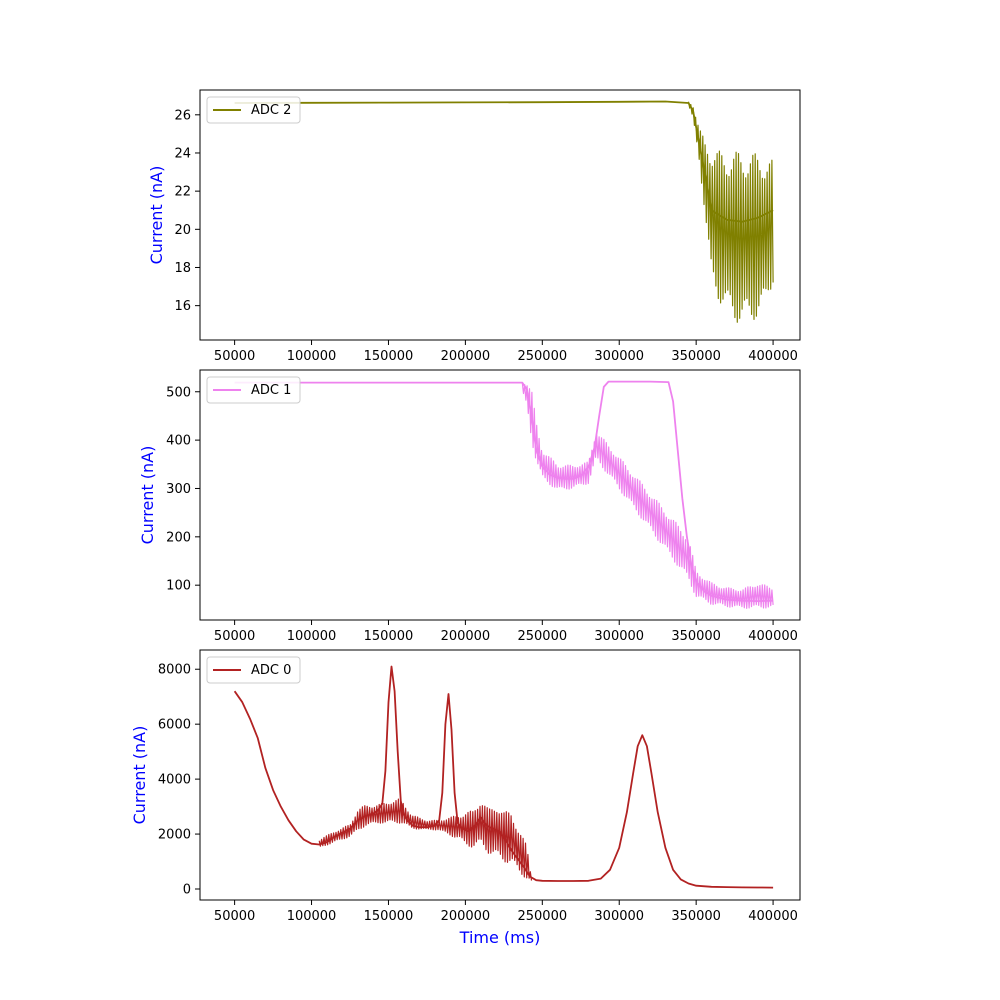 This screenshot has width=1000, height=1000. What do you see at coordinates (178, 537) in the screenshot?
I see `y-tick-label: 200` at bounding box center [178, 537].